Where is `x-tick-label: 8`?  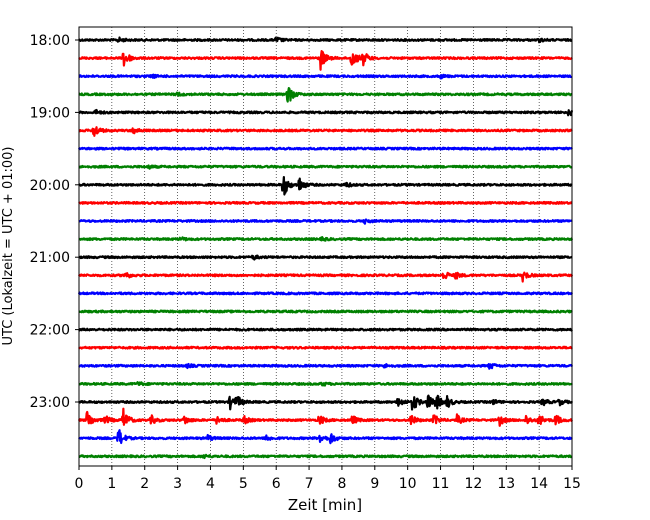
x-tick-label: 8 is located at coordinates (341, 484).